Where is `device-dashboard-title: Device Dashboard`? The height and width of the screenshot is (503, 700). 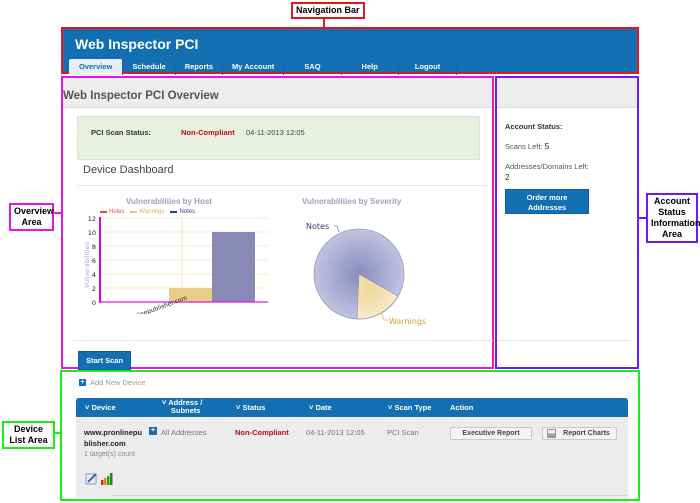 device-dashboard-title: Device Dashboard is located at coordinates (128, 170).